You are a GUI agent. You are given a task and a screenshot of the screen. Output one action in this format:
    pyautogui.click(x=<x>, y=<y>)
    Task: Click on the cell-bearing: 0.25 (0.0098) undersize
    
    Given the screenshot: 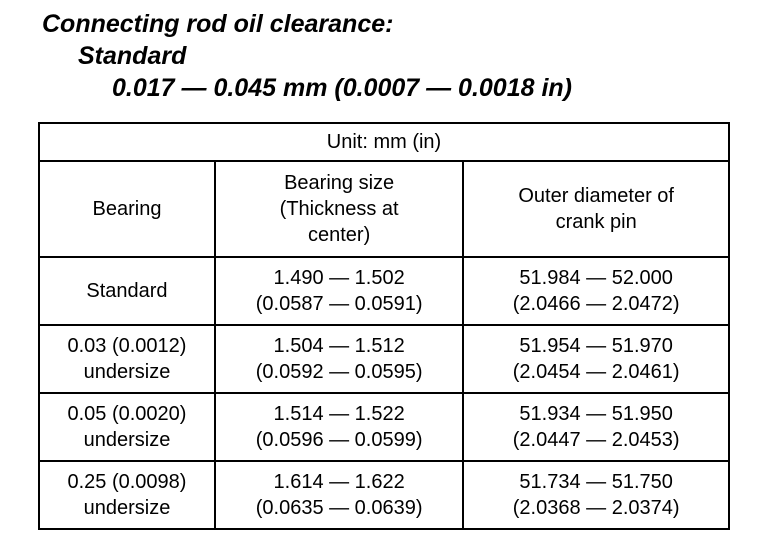 What is the action you would take?
    pyautogui.click(x=127, y=495)
    